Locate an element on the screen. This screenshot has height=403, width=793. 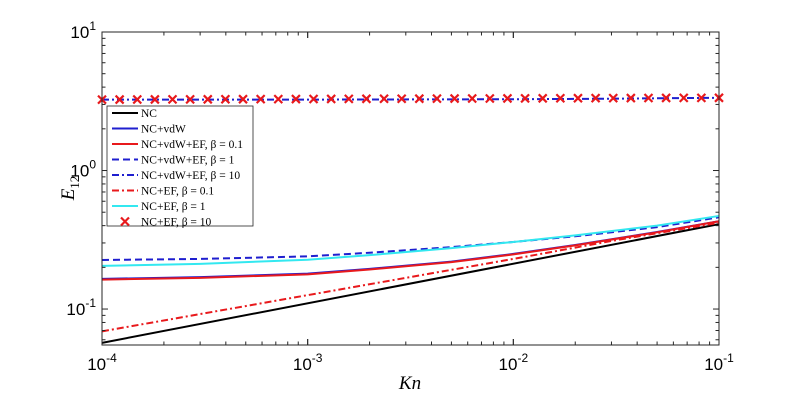
x-tick-label: 10⁻⁴ is located at coordinates (102, 362).